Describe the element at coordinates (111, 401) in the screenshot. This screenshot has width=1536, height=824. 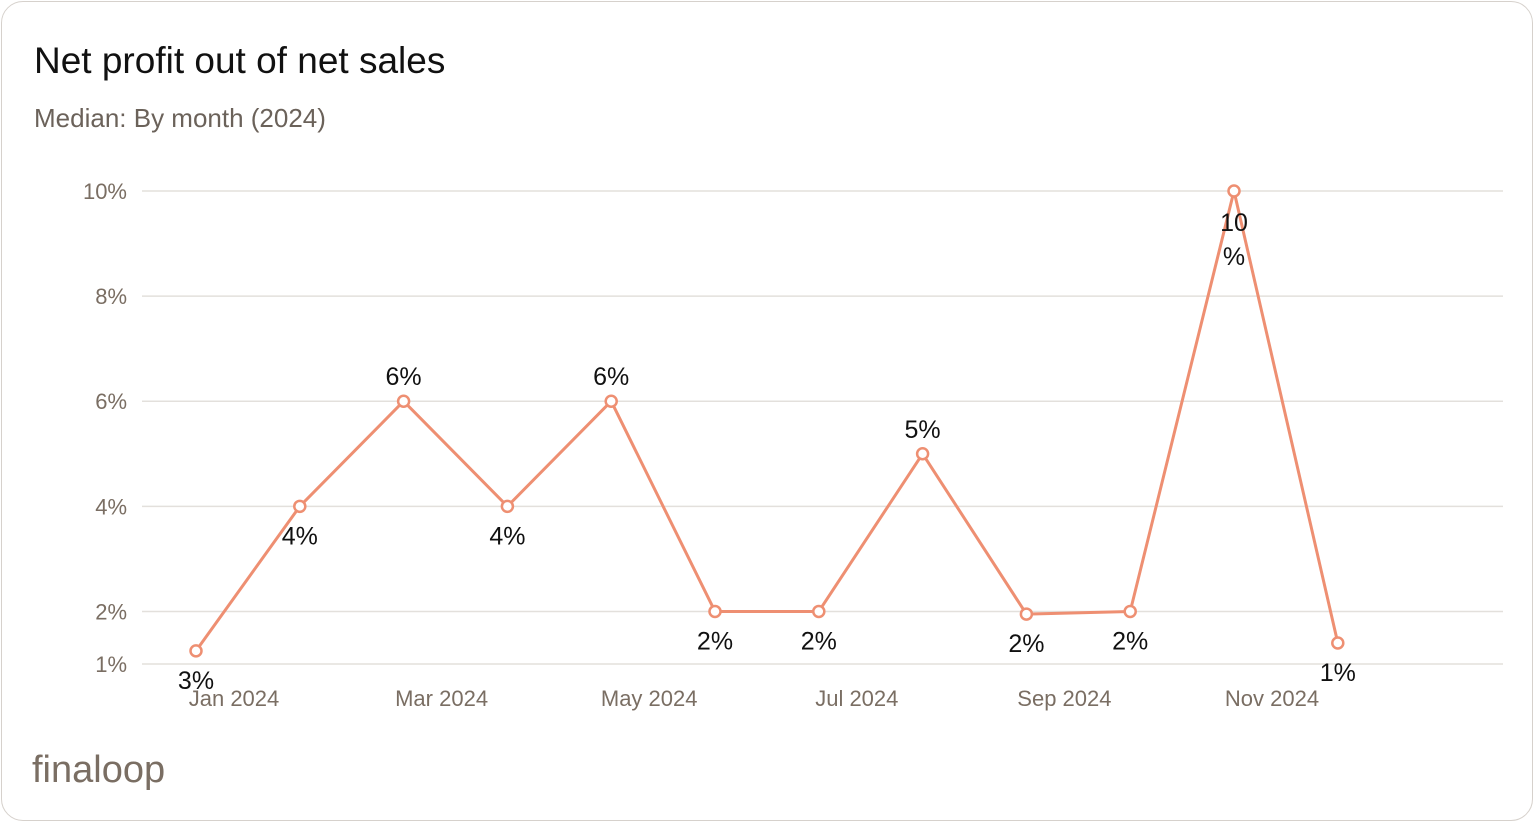
I see `y-tick-label: 6%` at that location.